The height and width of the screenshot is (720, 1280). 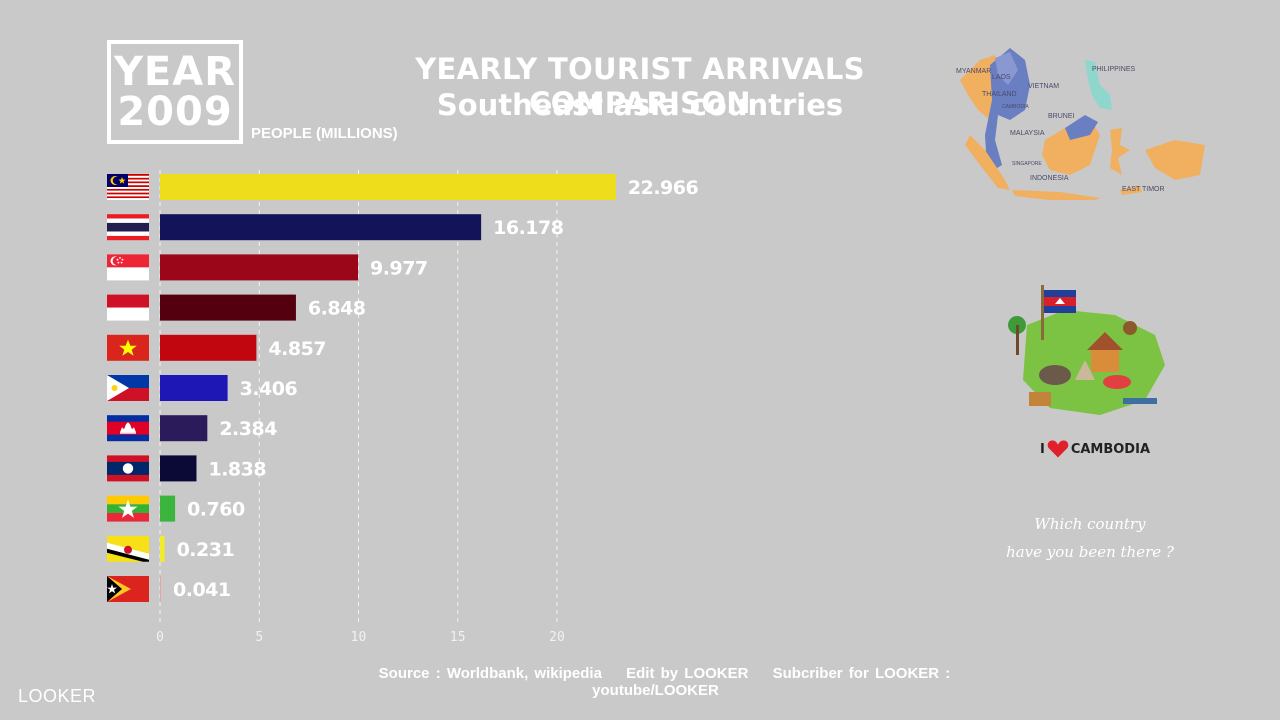 I want to click on unit-label: PEOPLE (MILLIONS), so click(x=324, y=133).